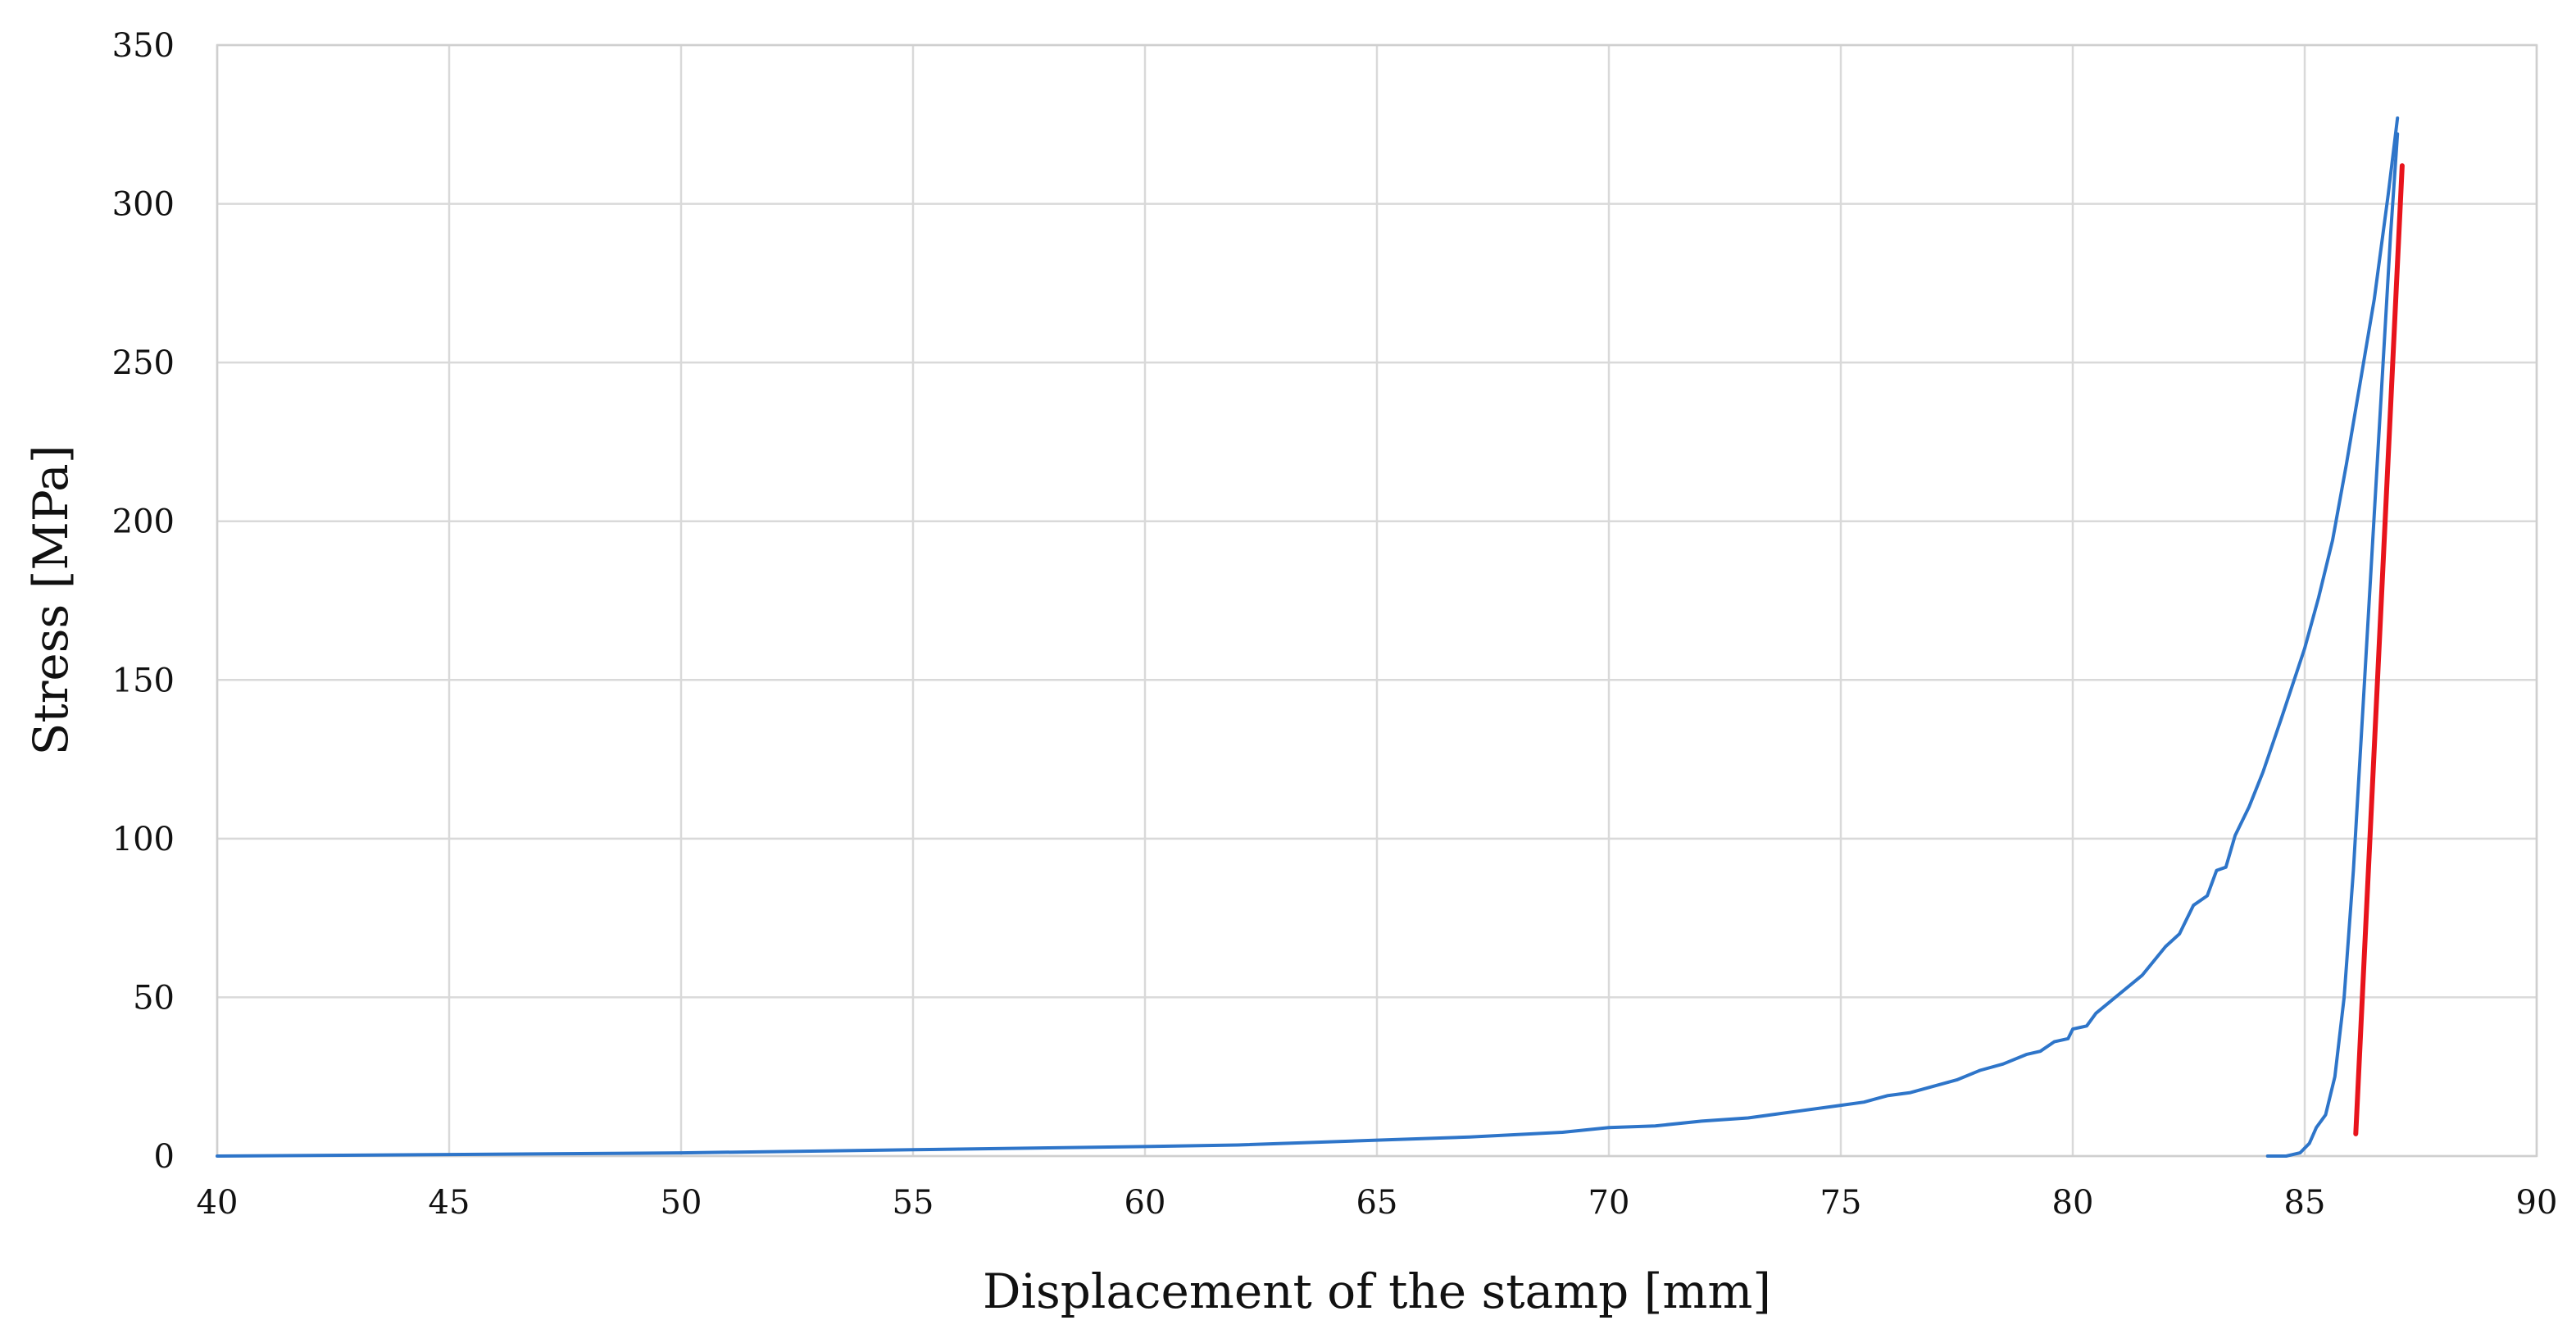 This screenshot has width=2576, height=1343. Describe the element at coordinates (913, 1203) in the screenshot. I see `x-tick-label: 55` at that location.